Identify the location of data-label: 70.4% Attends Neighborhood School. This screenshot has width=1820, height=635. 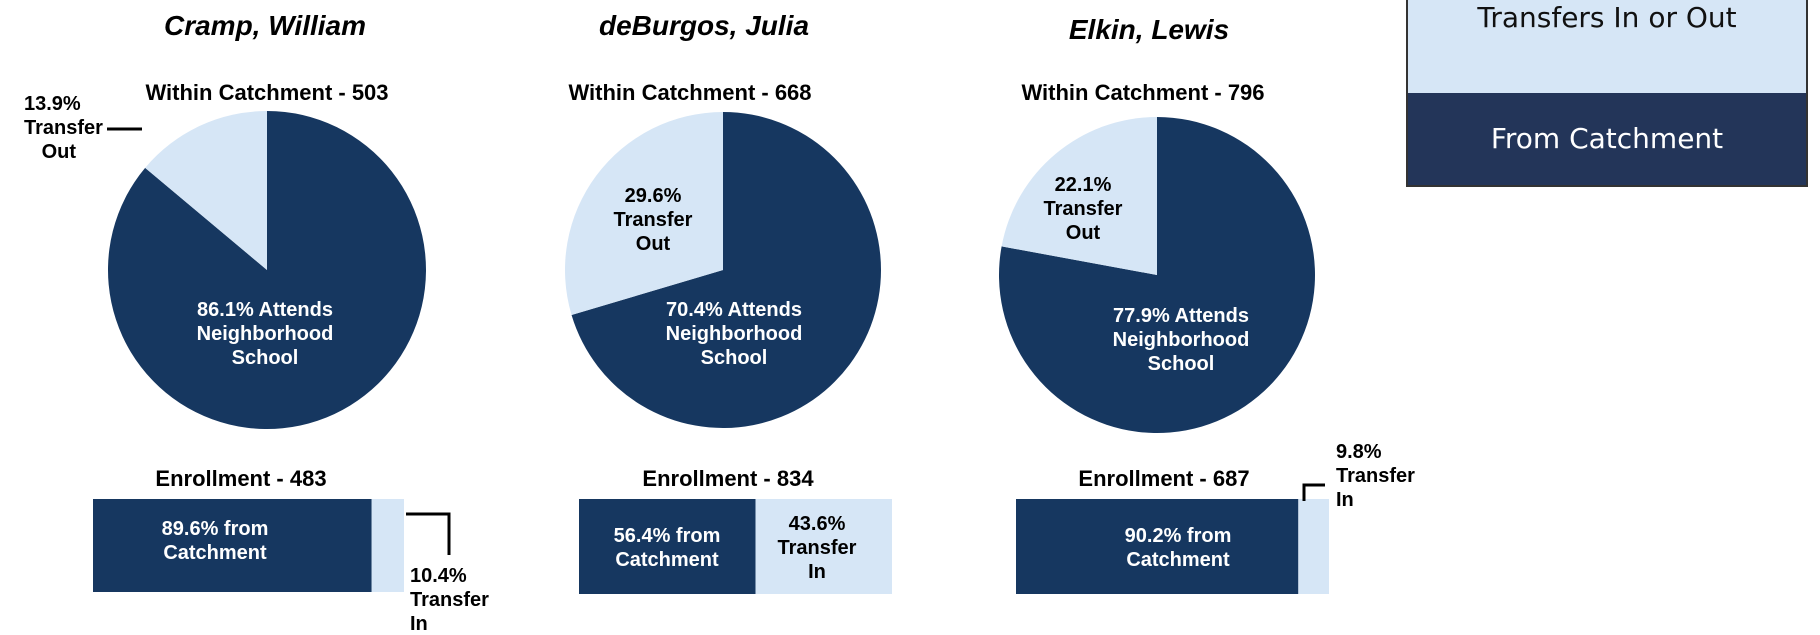
(734, 334).